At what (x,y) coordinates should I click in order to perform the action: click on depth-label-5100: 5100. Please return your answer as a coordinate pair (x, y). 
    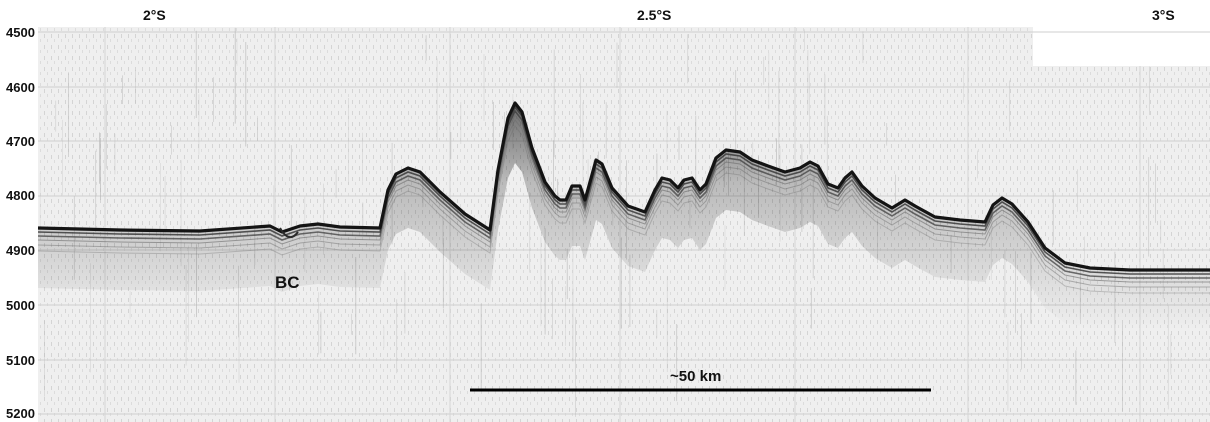
    Looking at the image, I should click on (20, 360).